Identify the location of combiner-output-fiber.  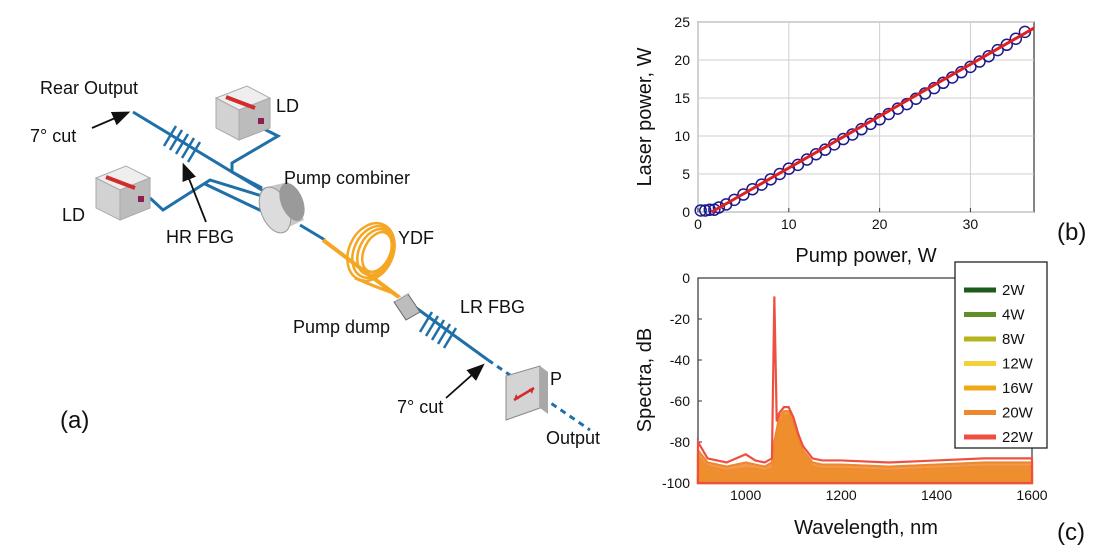
(312, 232).